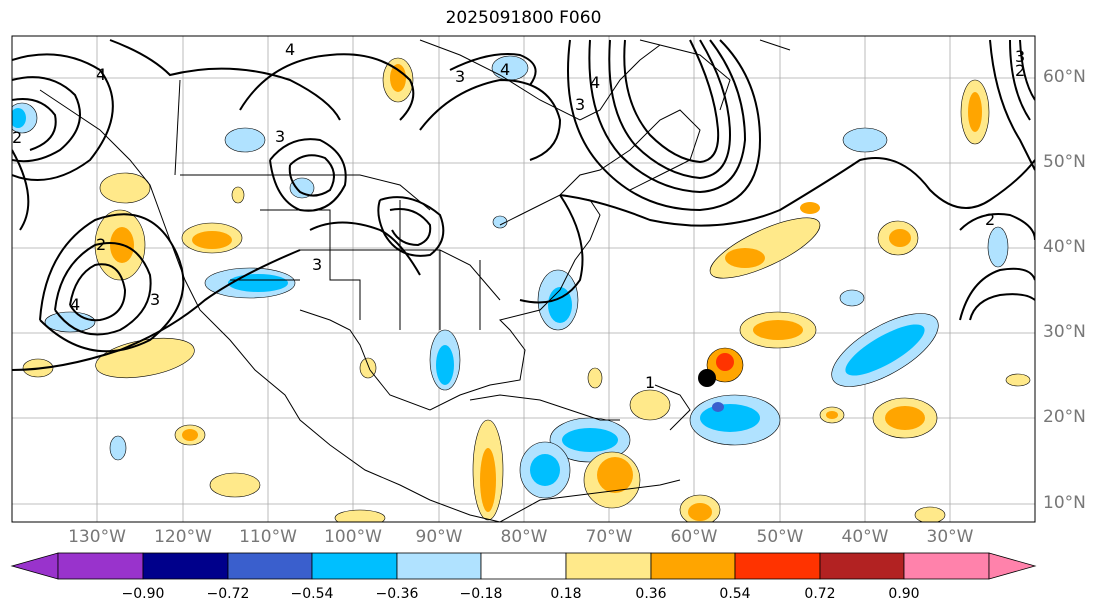 This screenshot has width=1105, height=615. What do you see at coordinates (1064, 77) in the screenshot?
I see `lat-label: 60°N` at bounding box center [1064, 77].